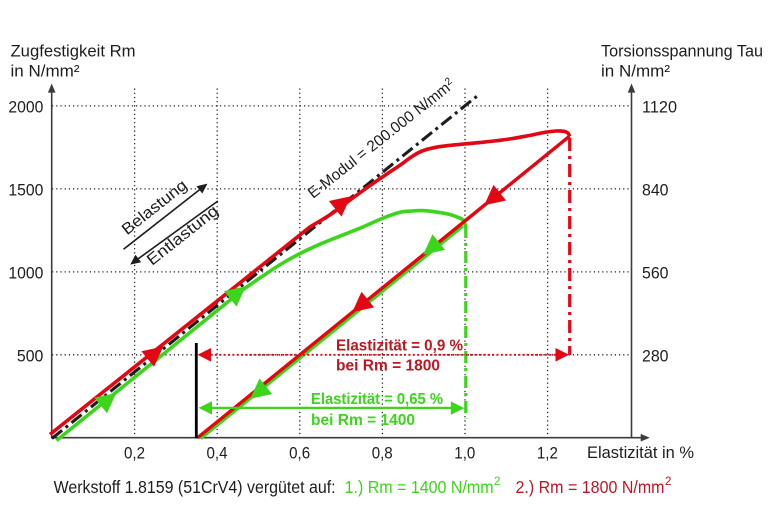 This screenshot has width=768, height=512. I want to click on svg-text: 0,4, so click(217, 453).